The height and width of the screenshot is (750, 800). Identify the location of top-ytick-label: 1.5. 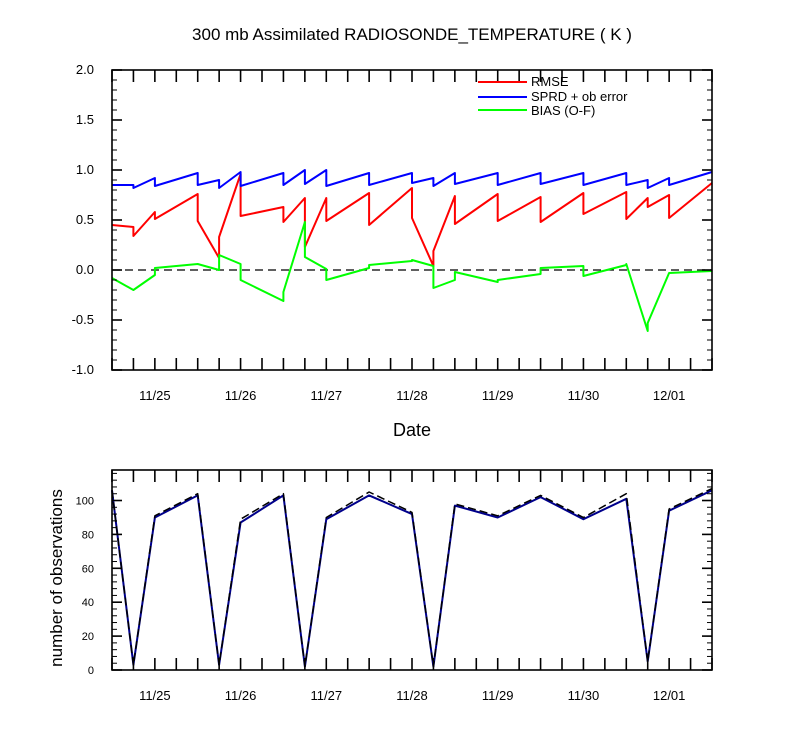
(85, 119).